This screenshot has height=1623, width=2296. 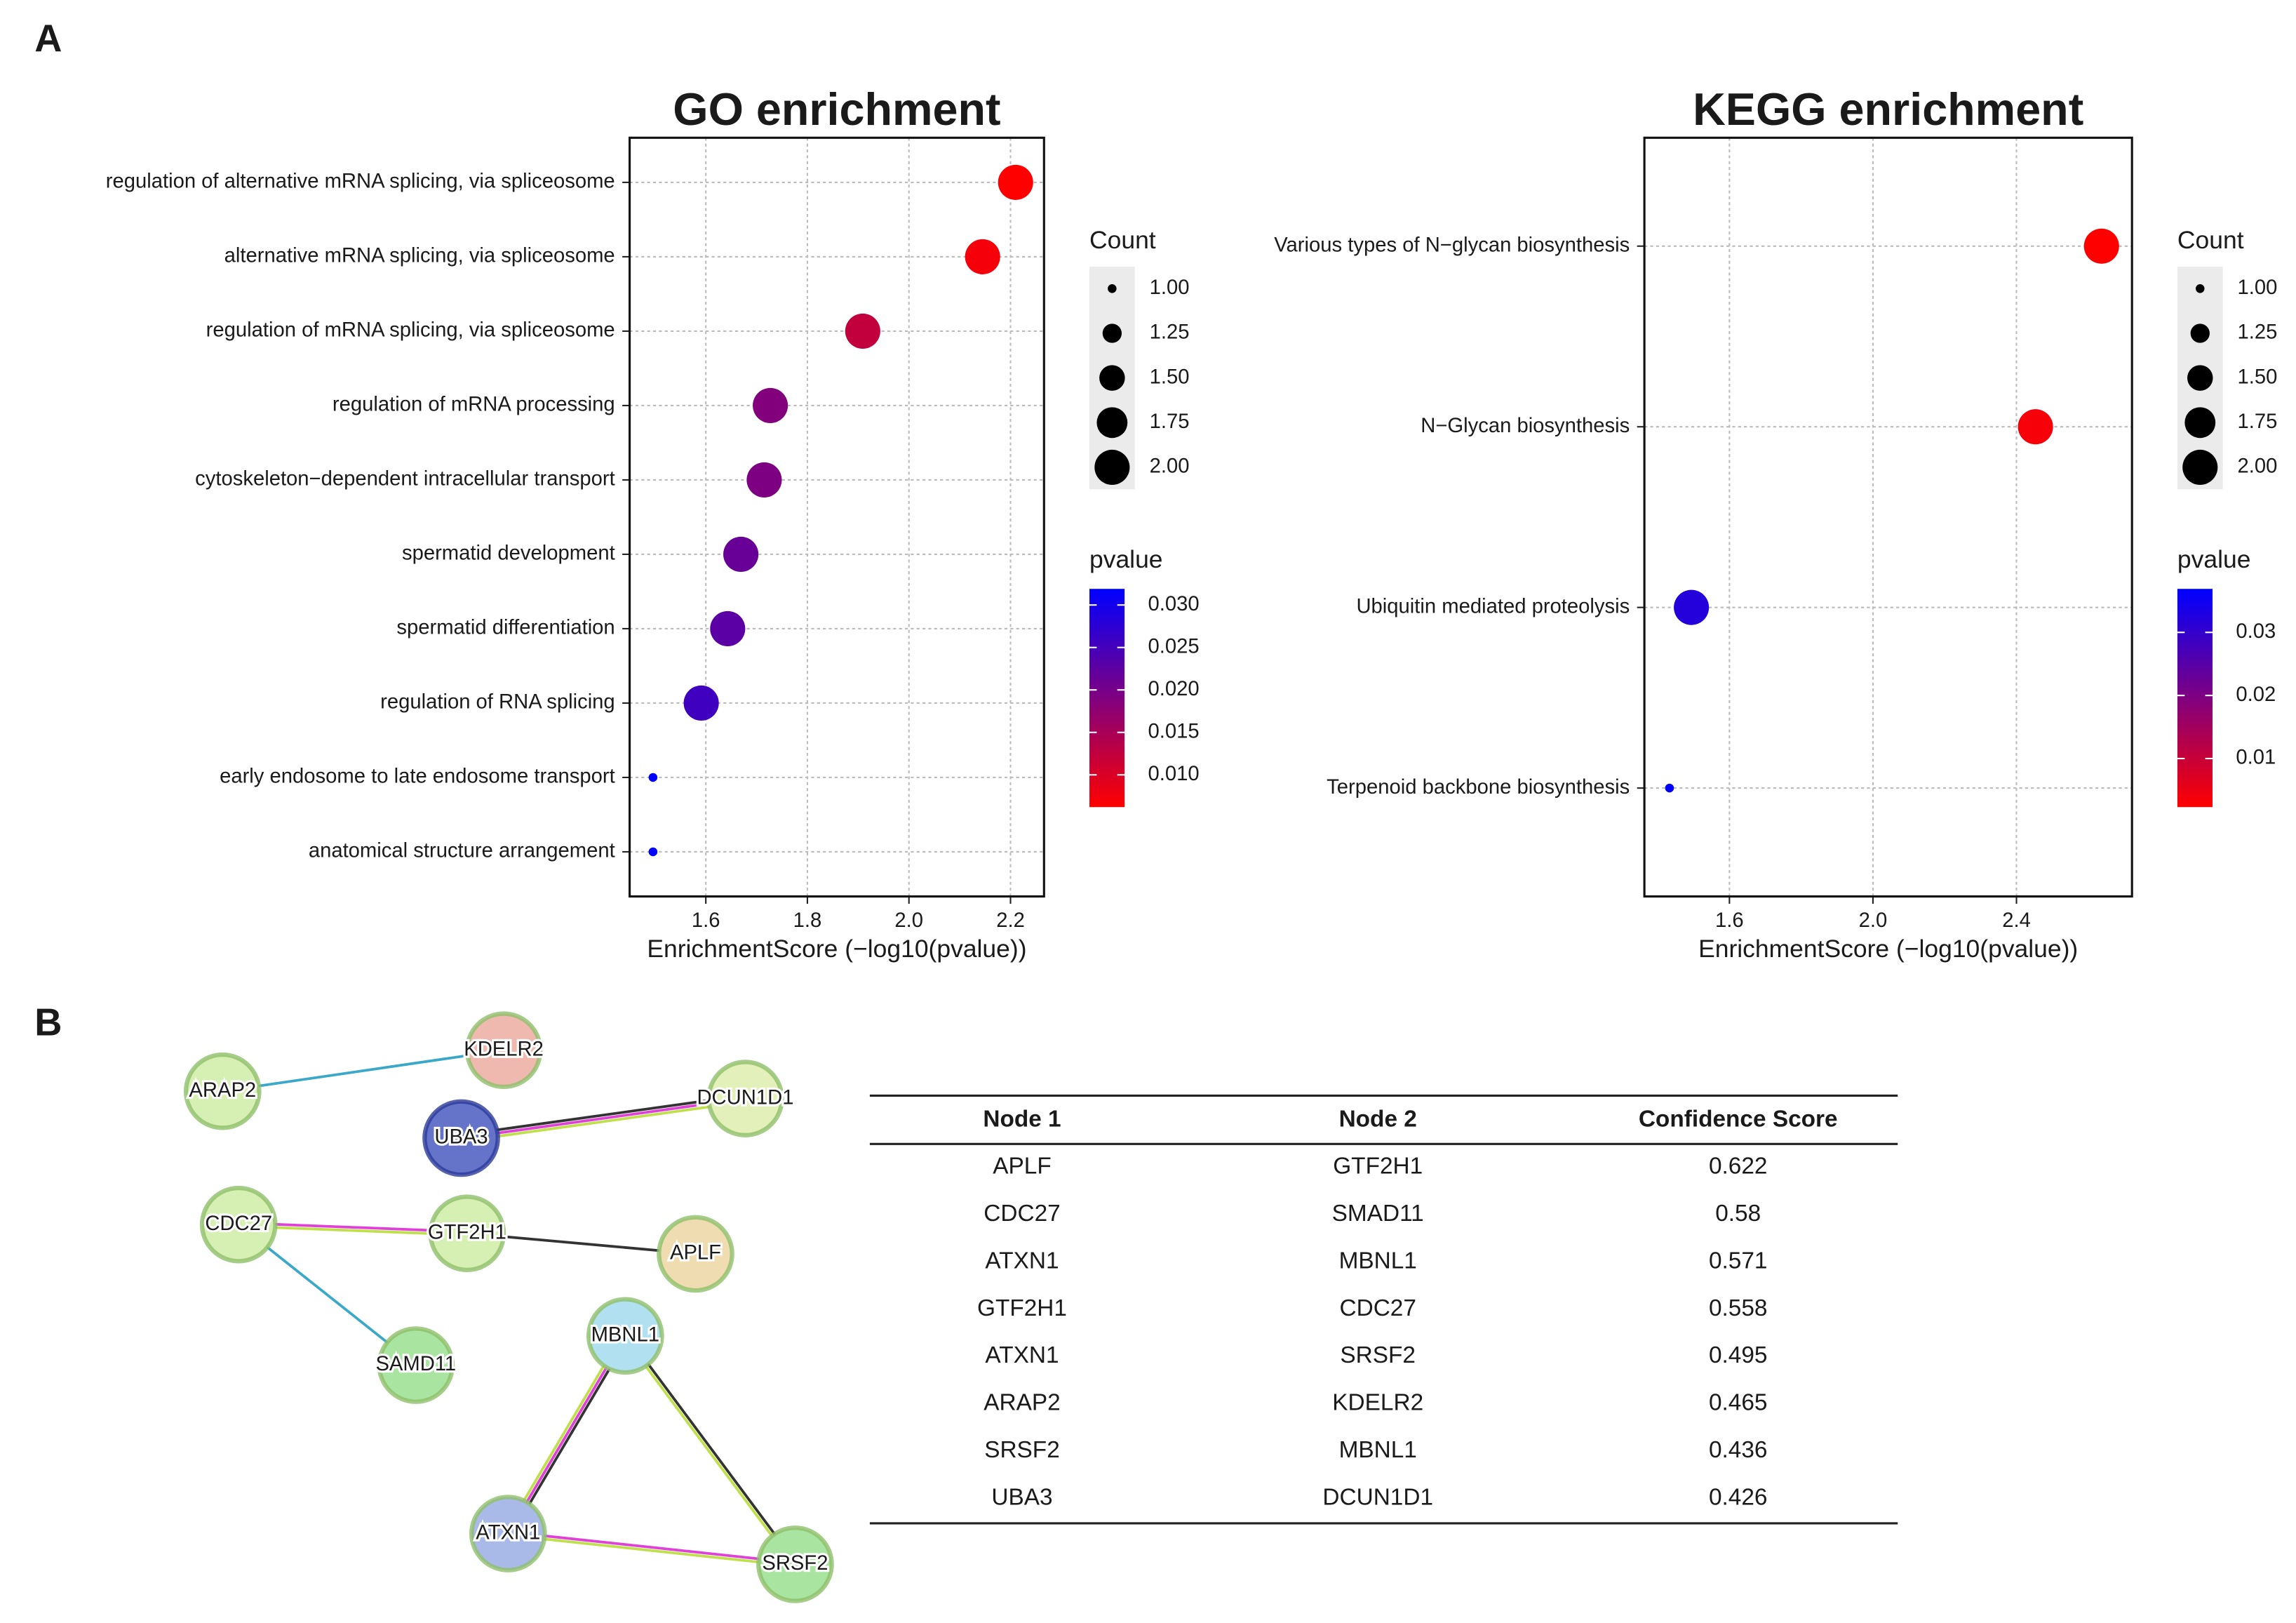 What do you see at coordinates (1022, 1167) in the screenshot?
I see `table-cell: APLF` at bounding box center [1022, 1167].